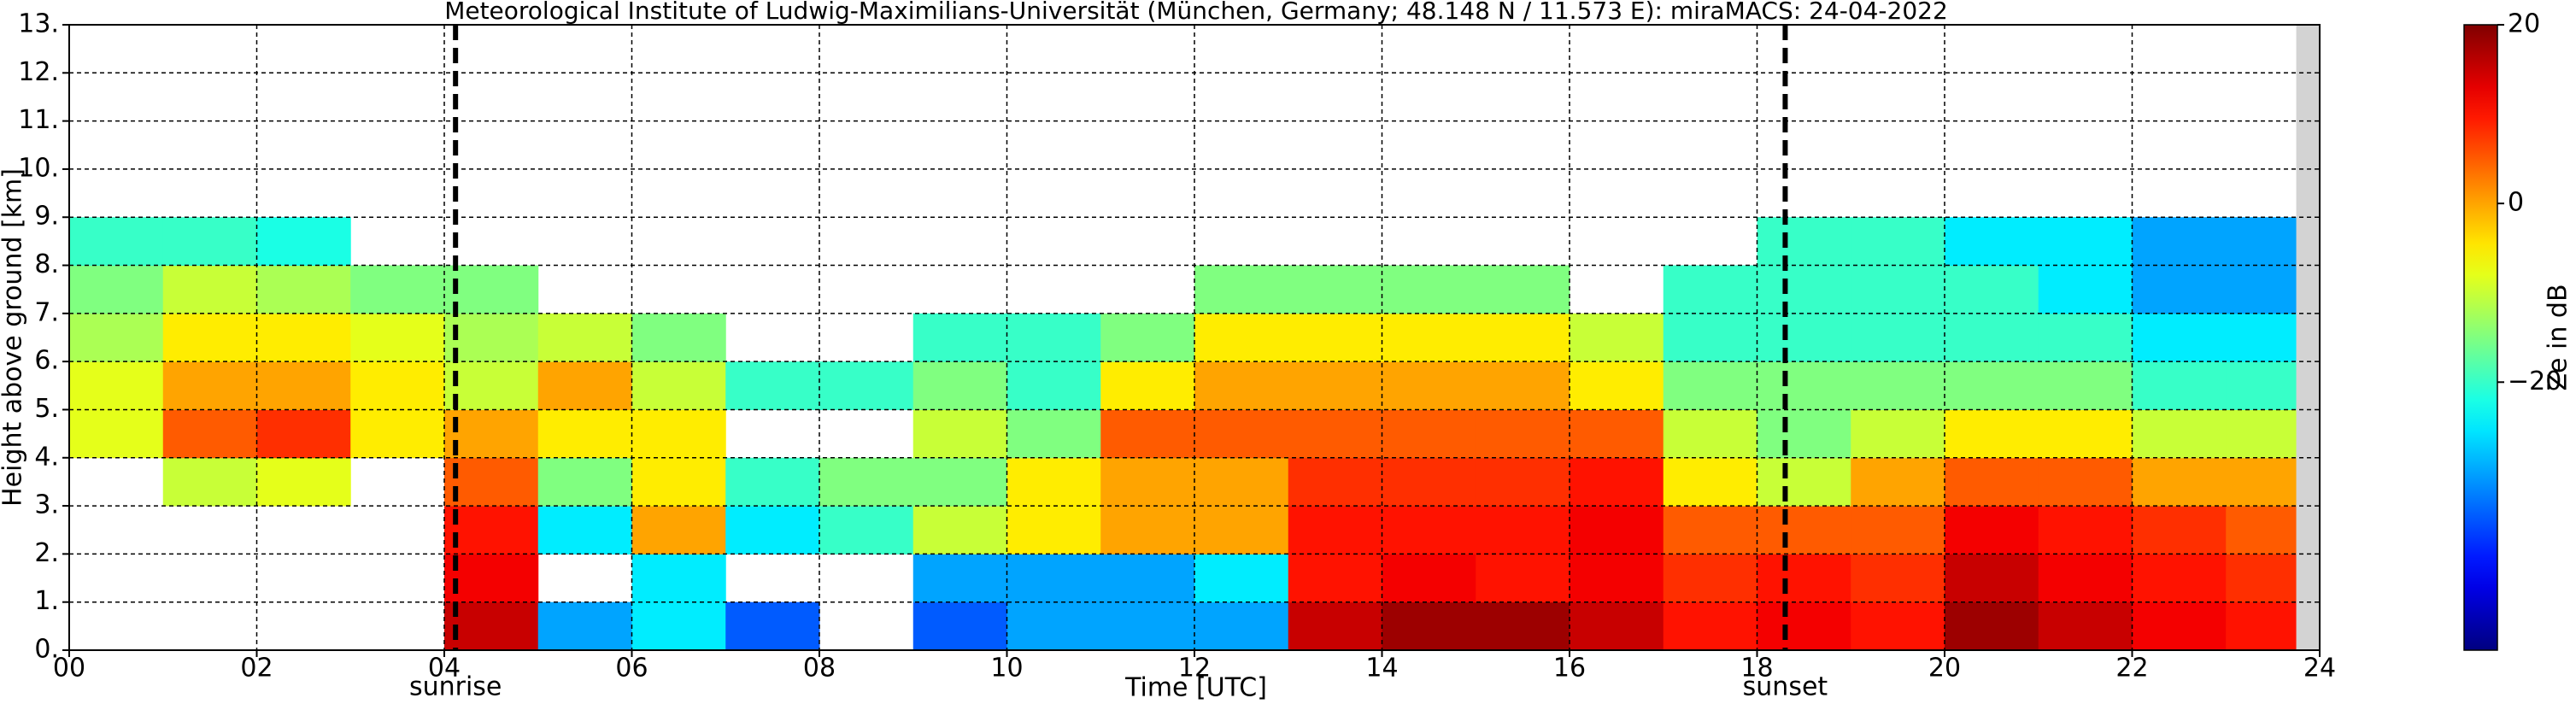  What do you see at coordinates (2319, 668) in the screenshot?
I see `x-tick-label: 24` at bounding box center [2319, 668].